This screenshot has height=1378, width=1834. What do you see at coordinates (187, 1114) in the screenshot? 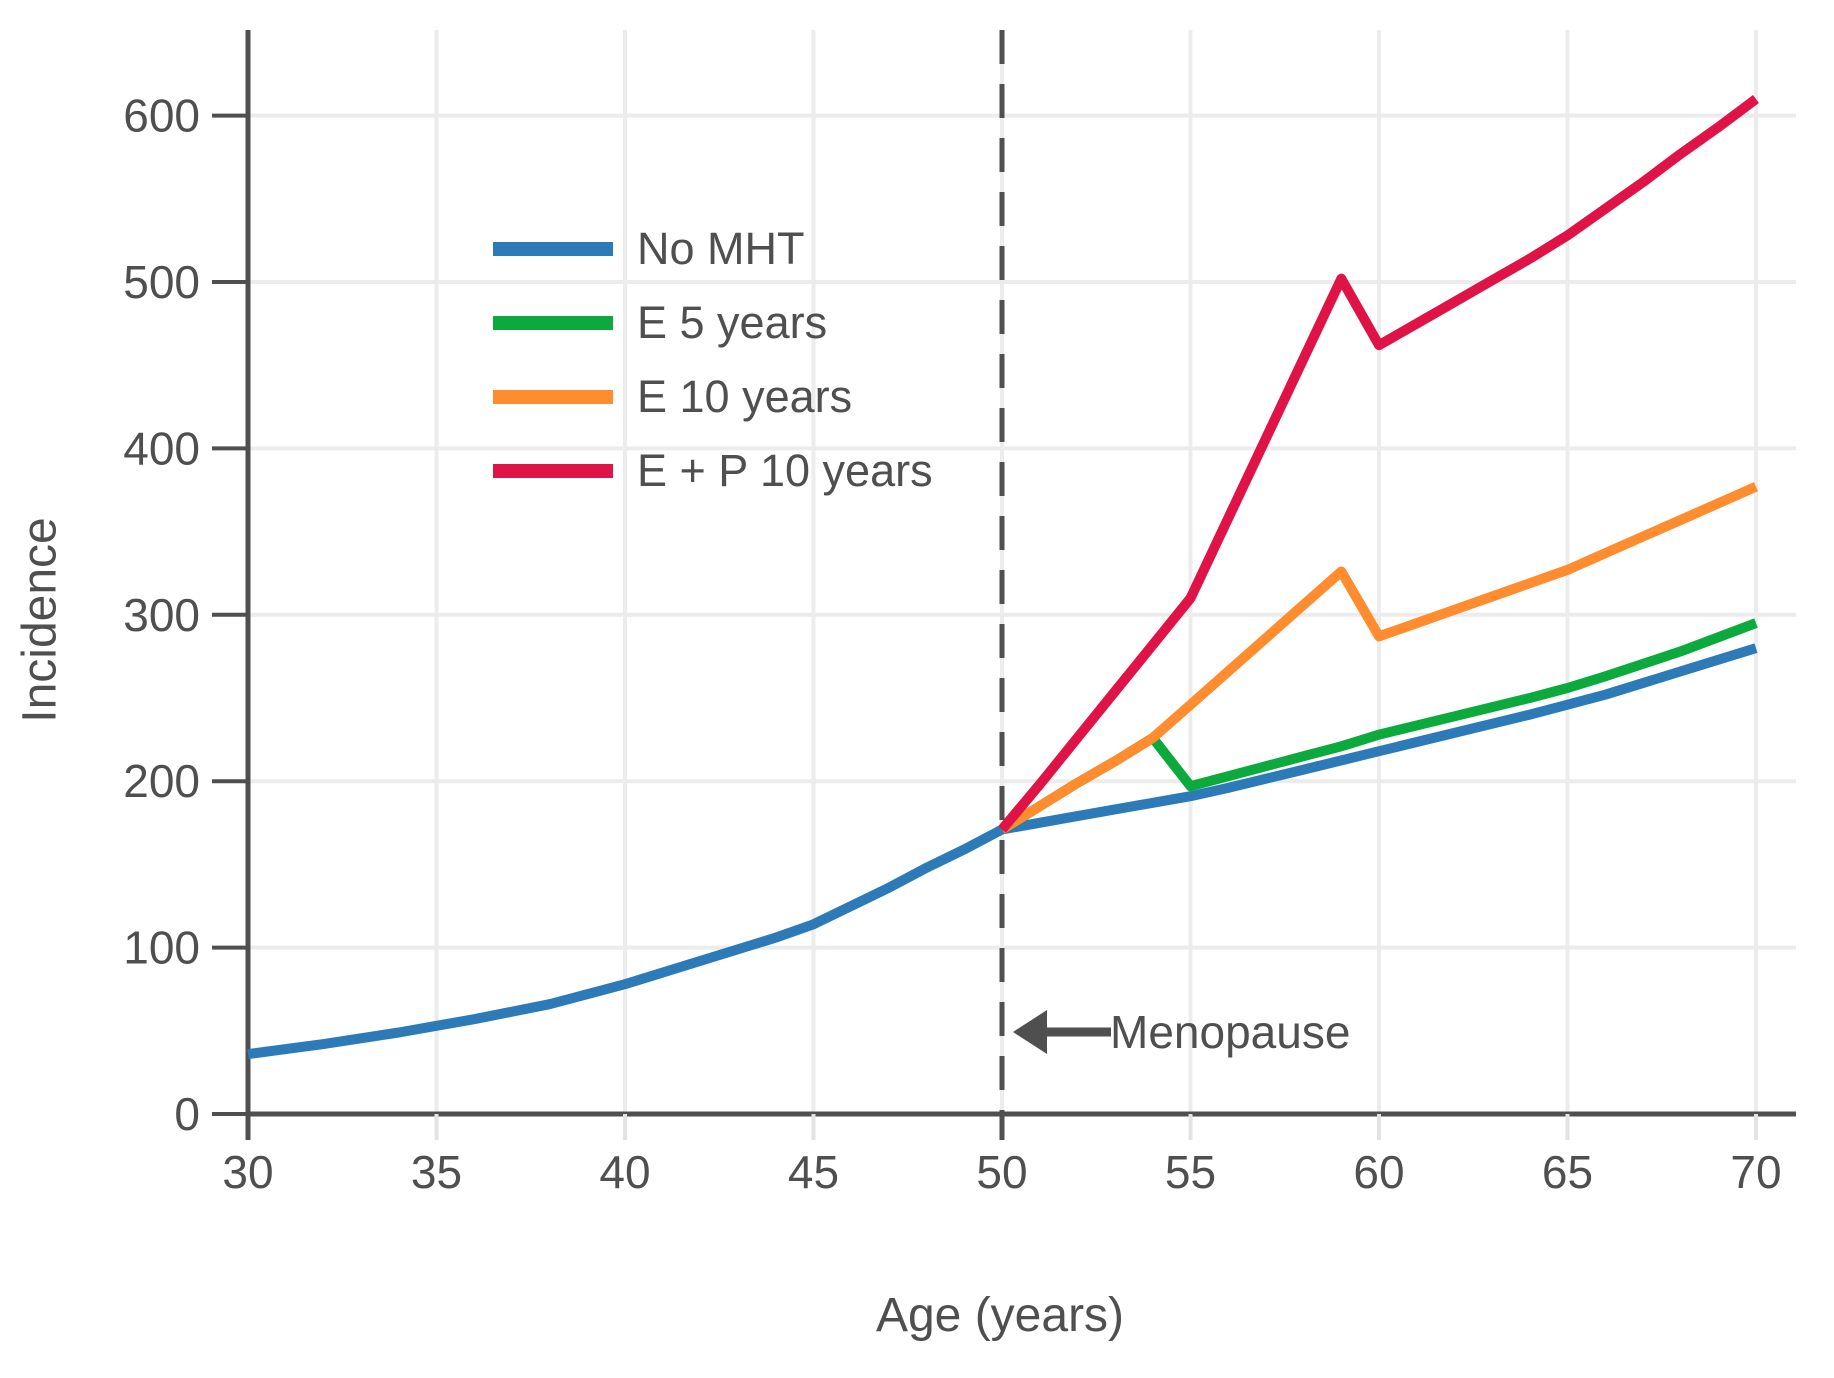
I see `y-tick-label-0: 0` at bounding box center [187, 1114].